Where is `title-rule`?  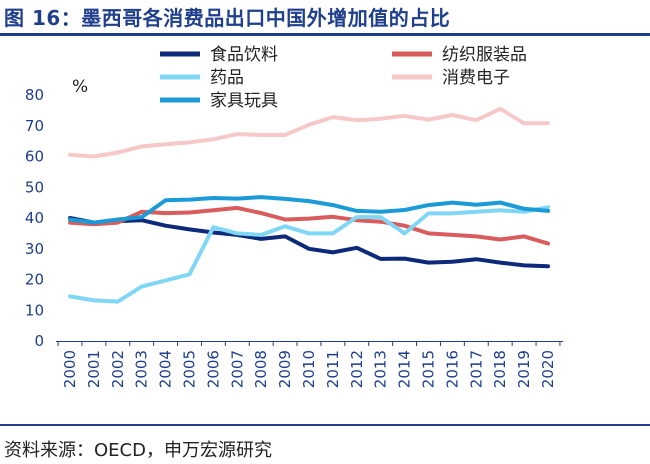 title-rule is located at coordinates (325, 34).